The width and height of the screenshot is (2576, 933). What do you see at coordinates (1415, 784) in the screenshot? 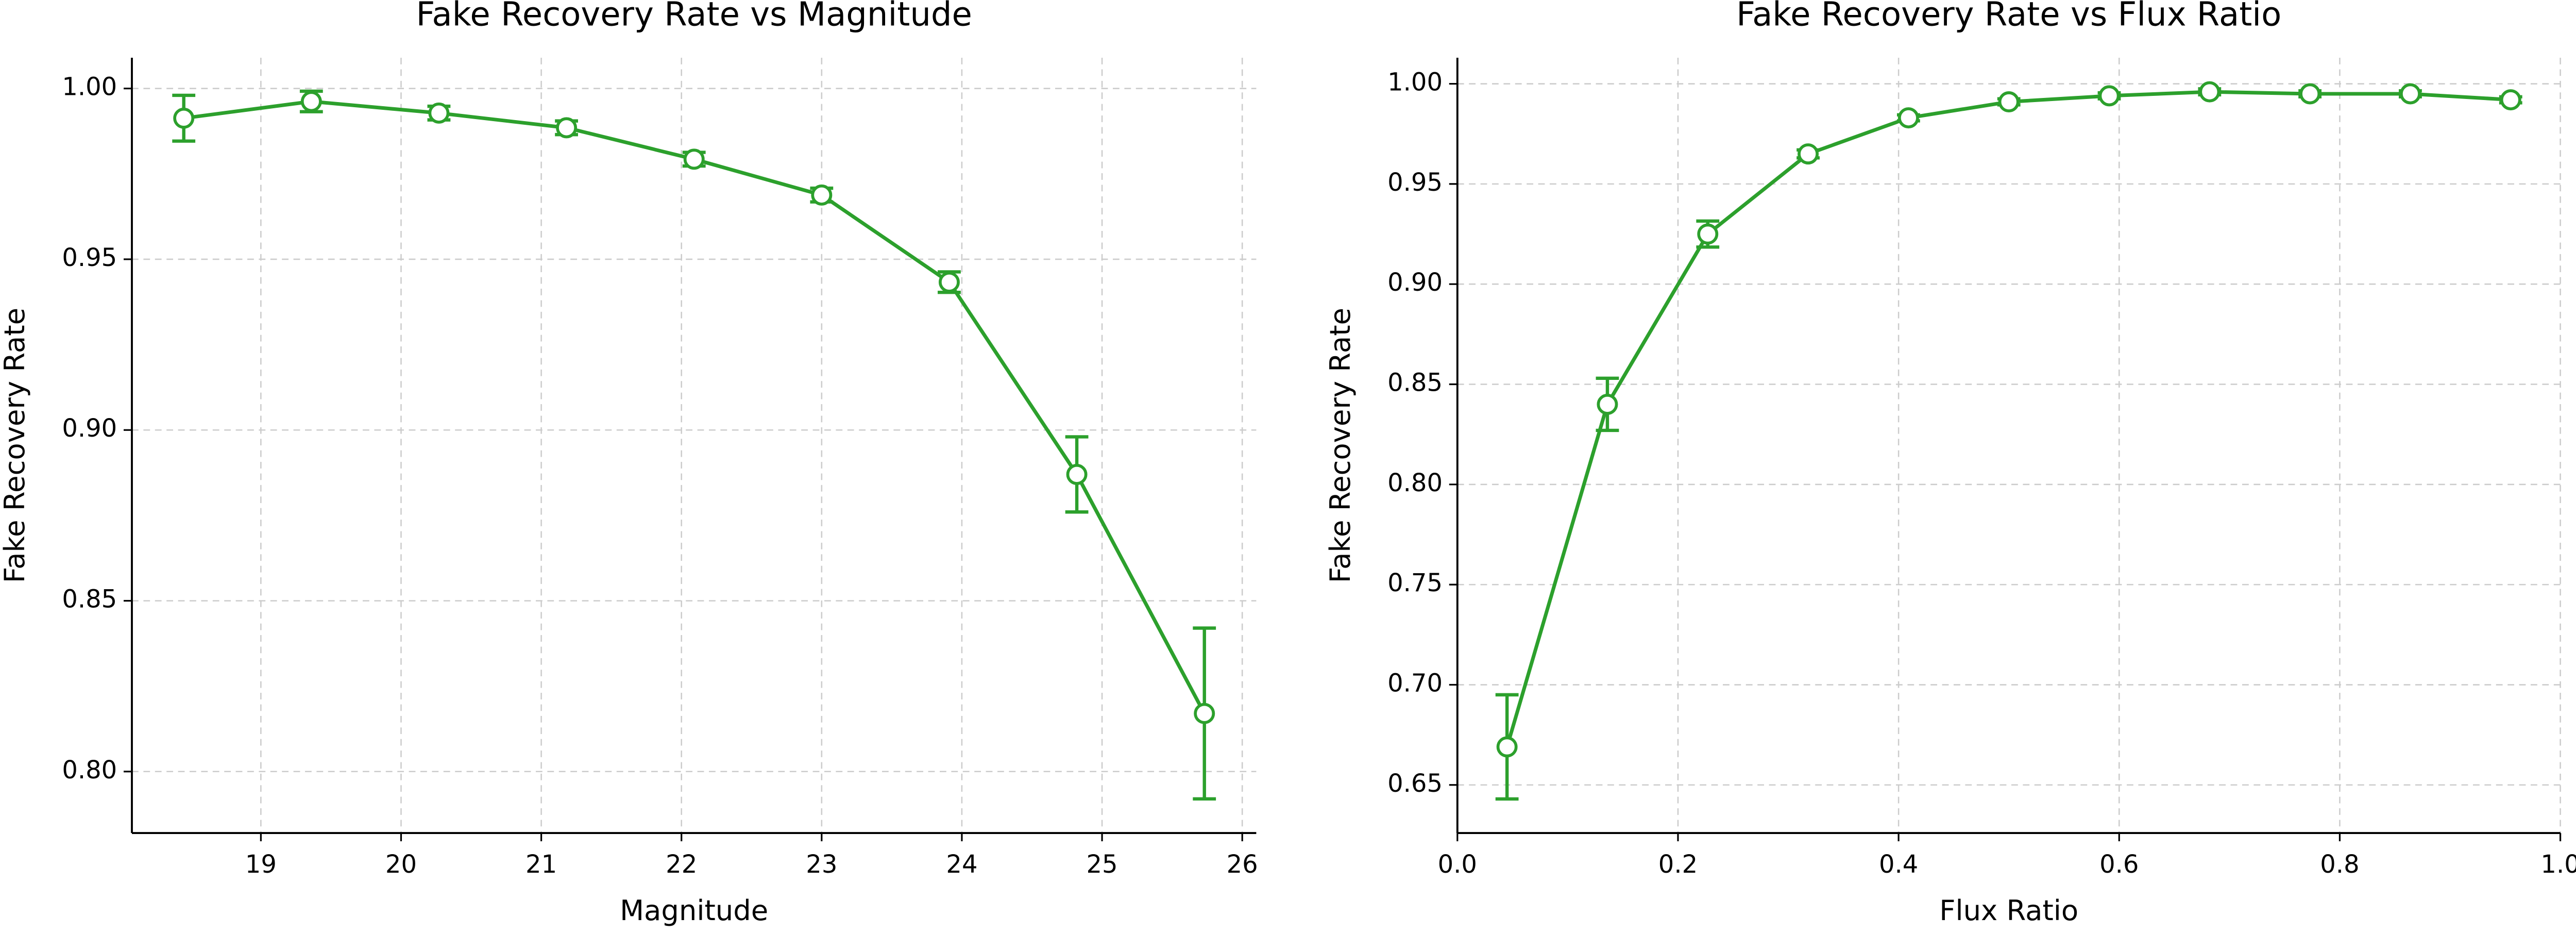
I see `y-tick-label: 0.65` at bounding box center [1415, 784].